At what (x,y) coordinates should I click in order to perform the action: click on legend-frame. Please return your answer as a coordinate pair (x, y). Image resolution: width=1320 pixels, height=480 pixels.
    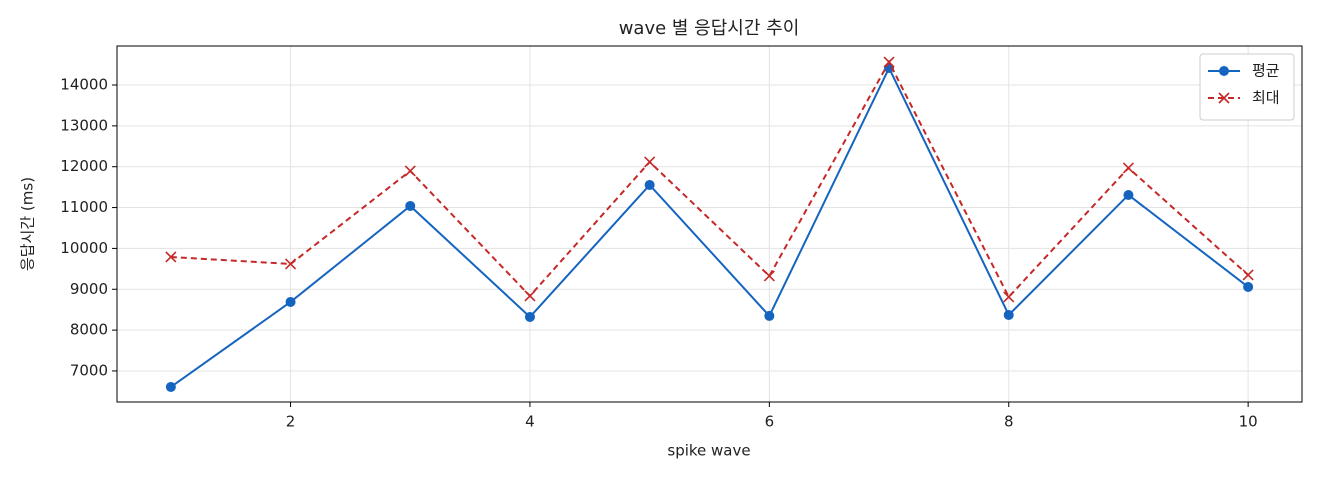
    Looking at the image, I should click on (1247, 87).